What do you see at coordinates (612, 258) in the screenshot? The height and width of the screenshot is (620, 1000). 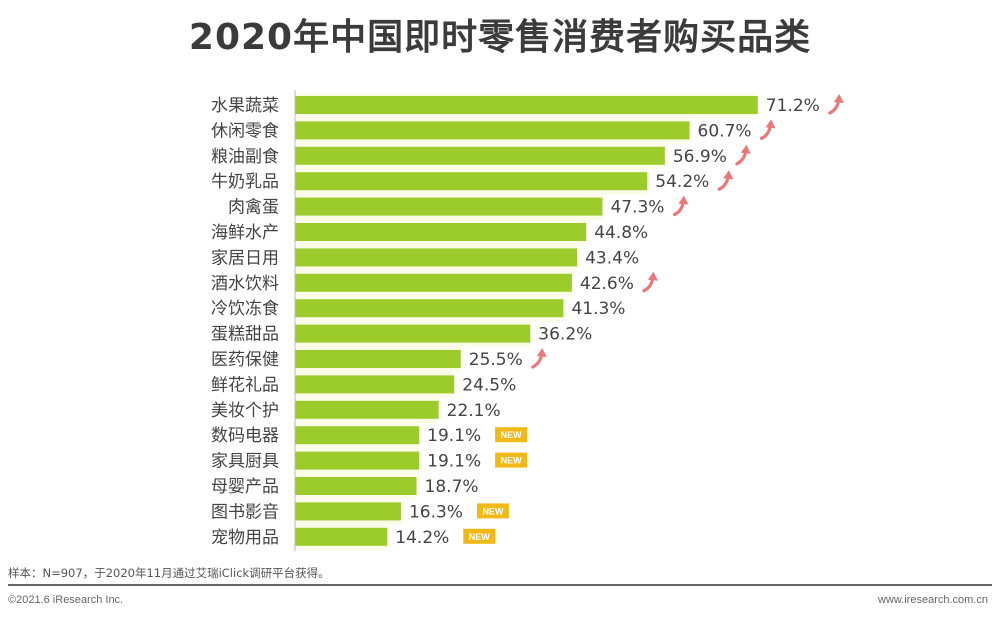 I see `value-label: 43.4%` at bounding box center [612, 258].